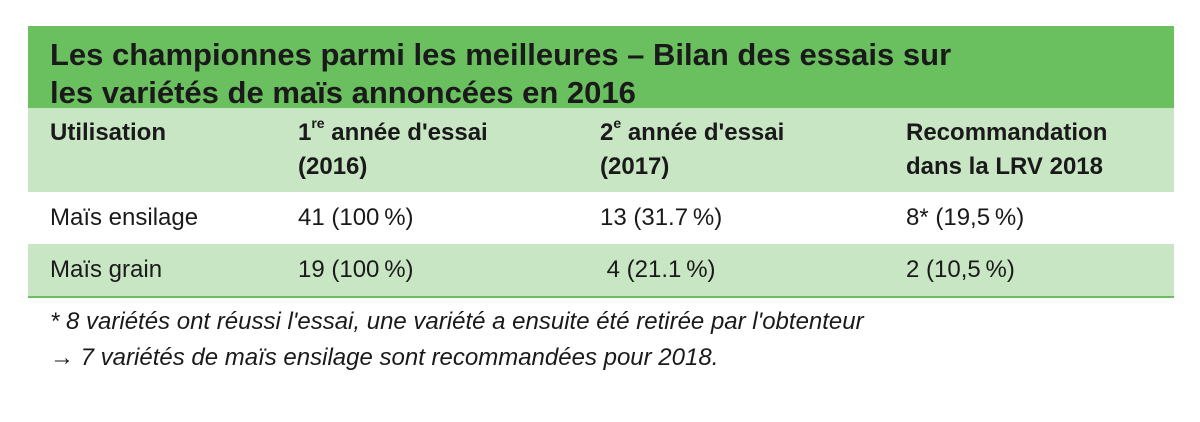 The height and width of the screenshot is (422, 1200). Describe the element at coordinates (1007, 149) in the screenshot. I see `header-recommandation: Recommandation dans la LRV 2018` at that location.